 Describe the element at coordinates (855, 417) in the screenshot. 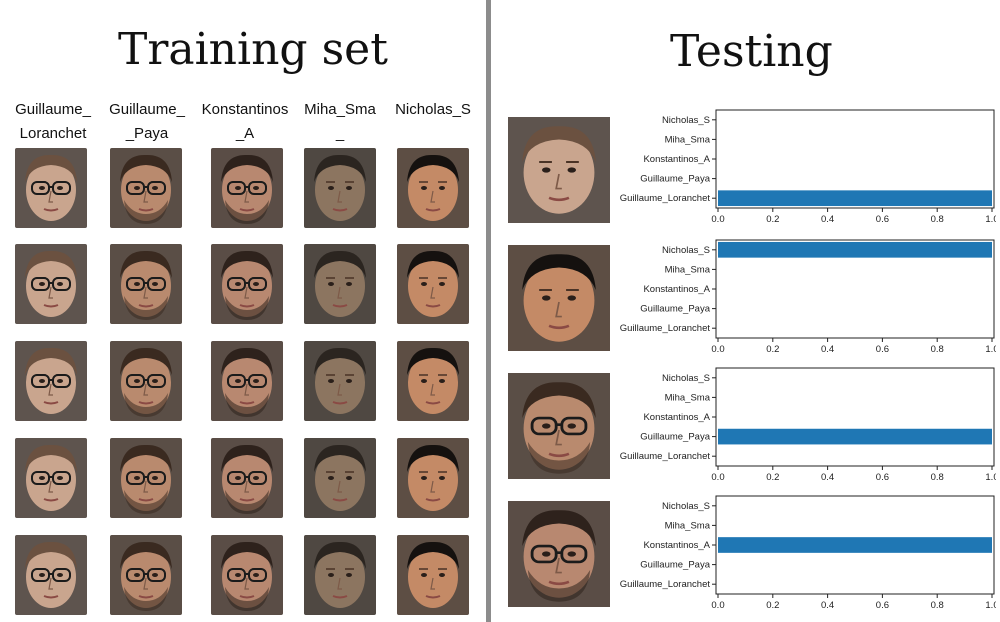

I see `plot-frame` at that location.